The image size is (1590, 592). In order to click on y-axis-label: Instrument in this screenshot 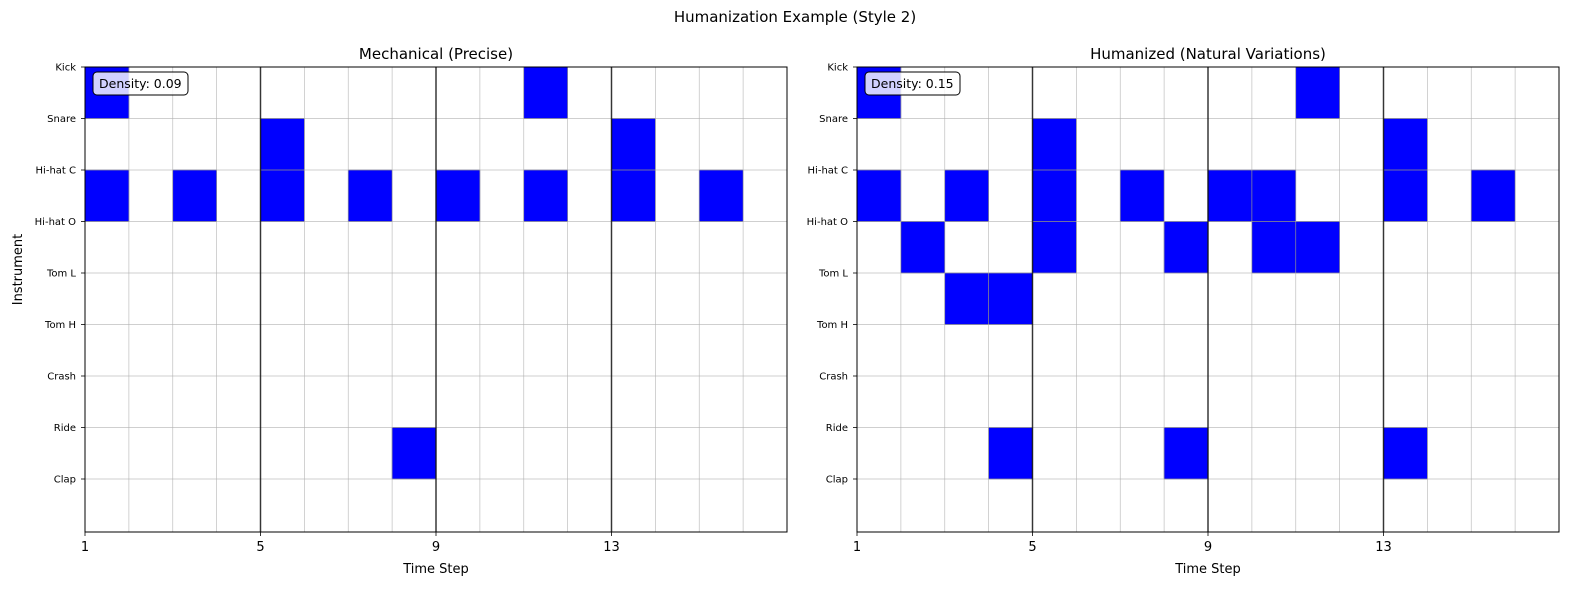, I will do `click(18, 270)`.